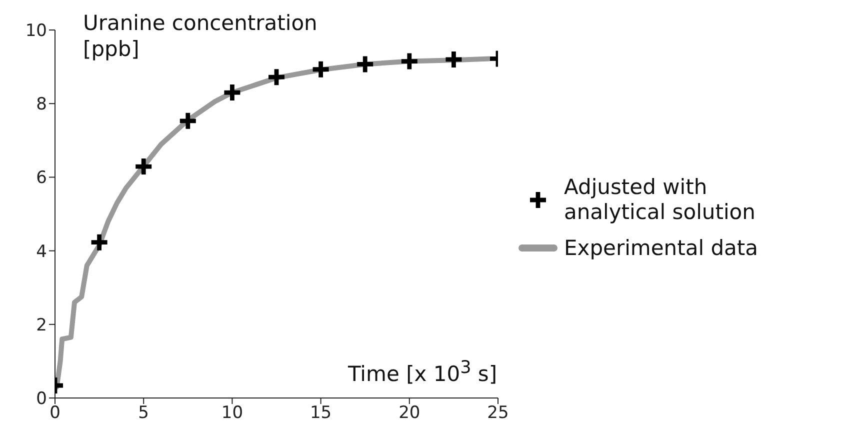 Image resolution: width=846 pixels, height=440 pixels. What do you see at coordinates (660, 200) in the screenshot?
I see `legend-label: Adjusted with analytical solution` at bounding box center [660, 200].